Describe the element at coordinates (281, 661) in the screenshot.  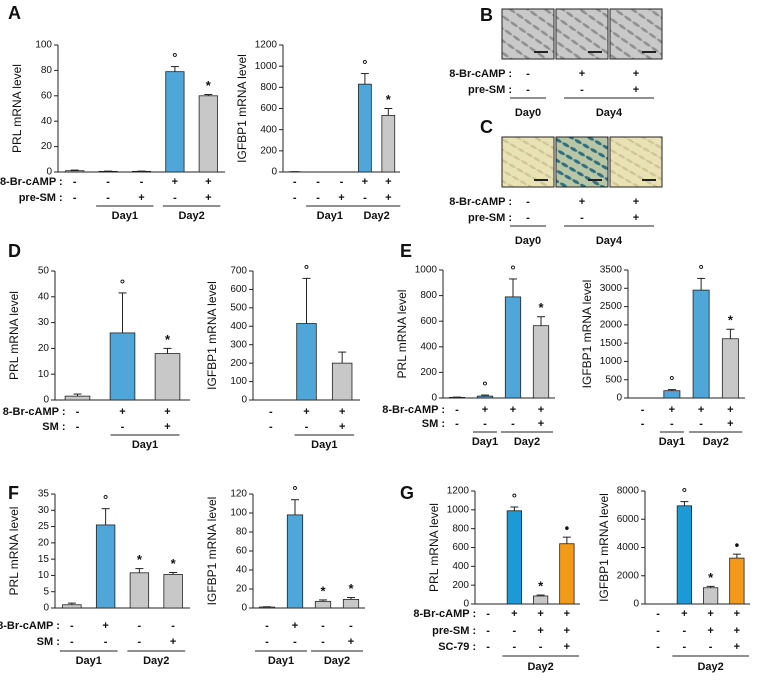
I see `group-label: Day1` at that location.